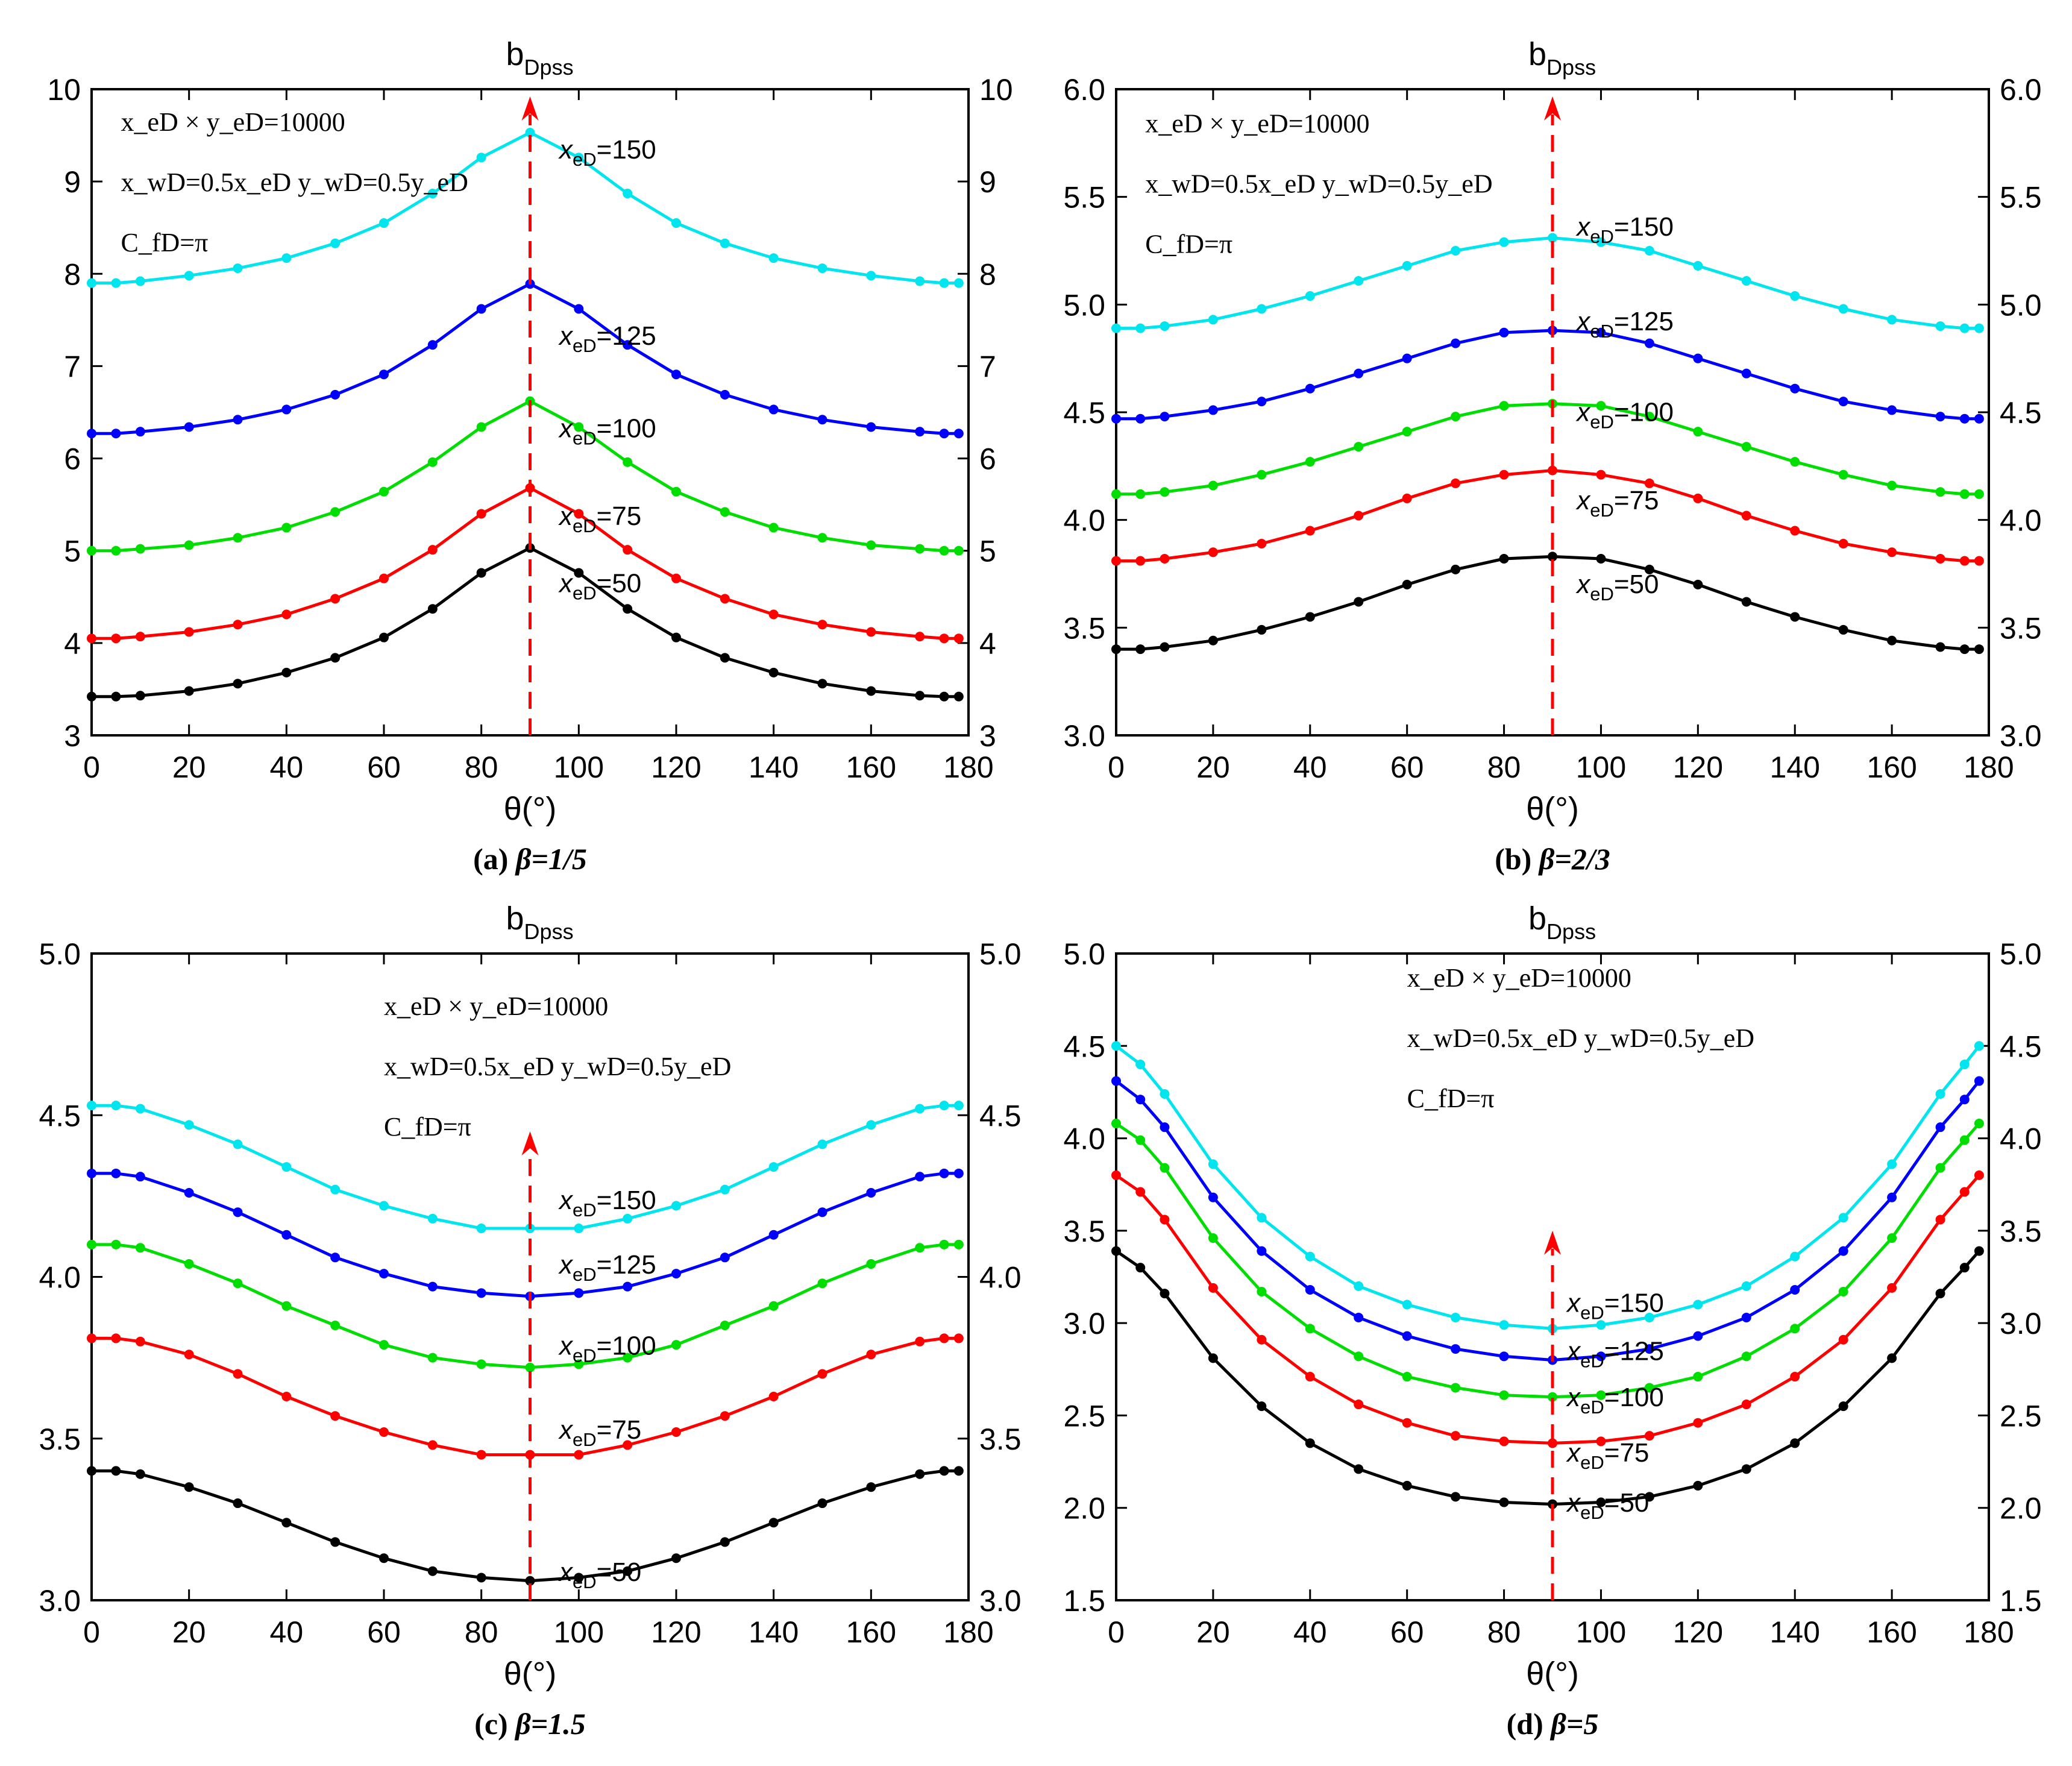 This screenshot has width=2072, height=1766. Describe the element at coordinates (60, 1601) in the screenshot. I see `y-tick-label: 3.0` at that location.